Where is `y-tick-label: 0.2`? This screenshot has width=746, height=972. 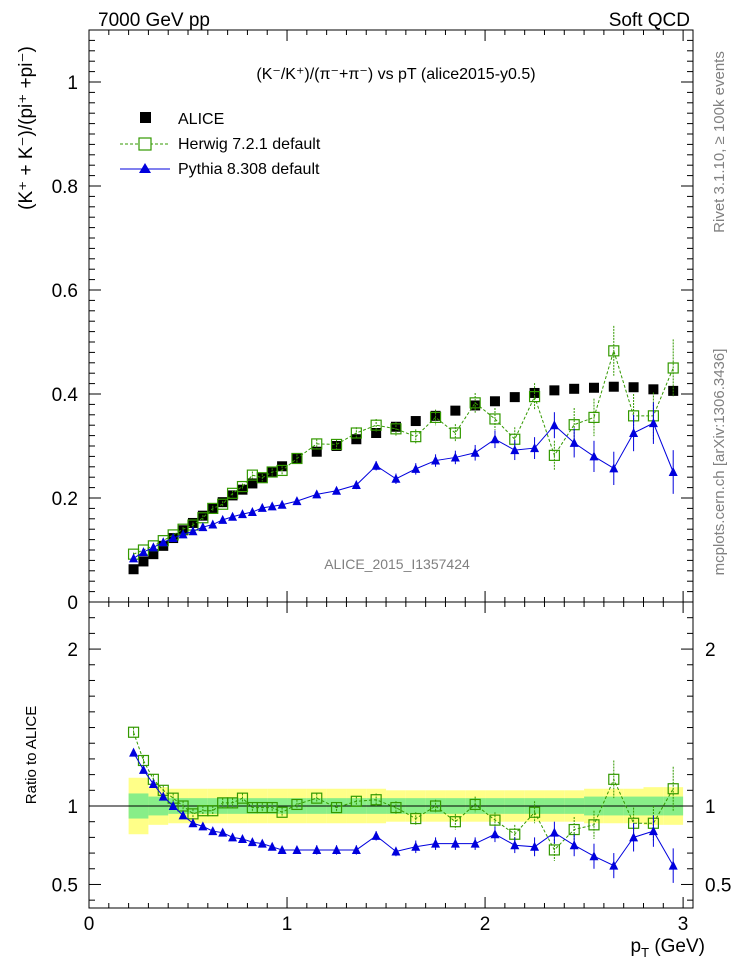
y-tick-label: 0.2 is located at coordinates (65, 499).